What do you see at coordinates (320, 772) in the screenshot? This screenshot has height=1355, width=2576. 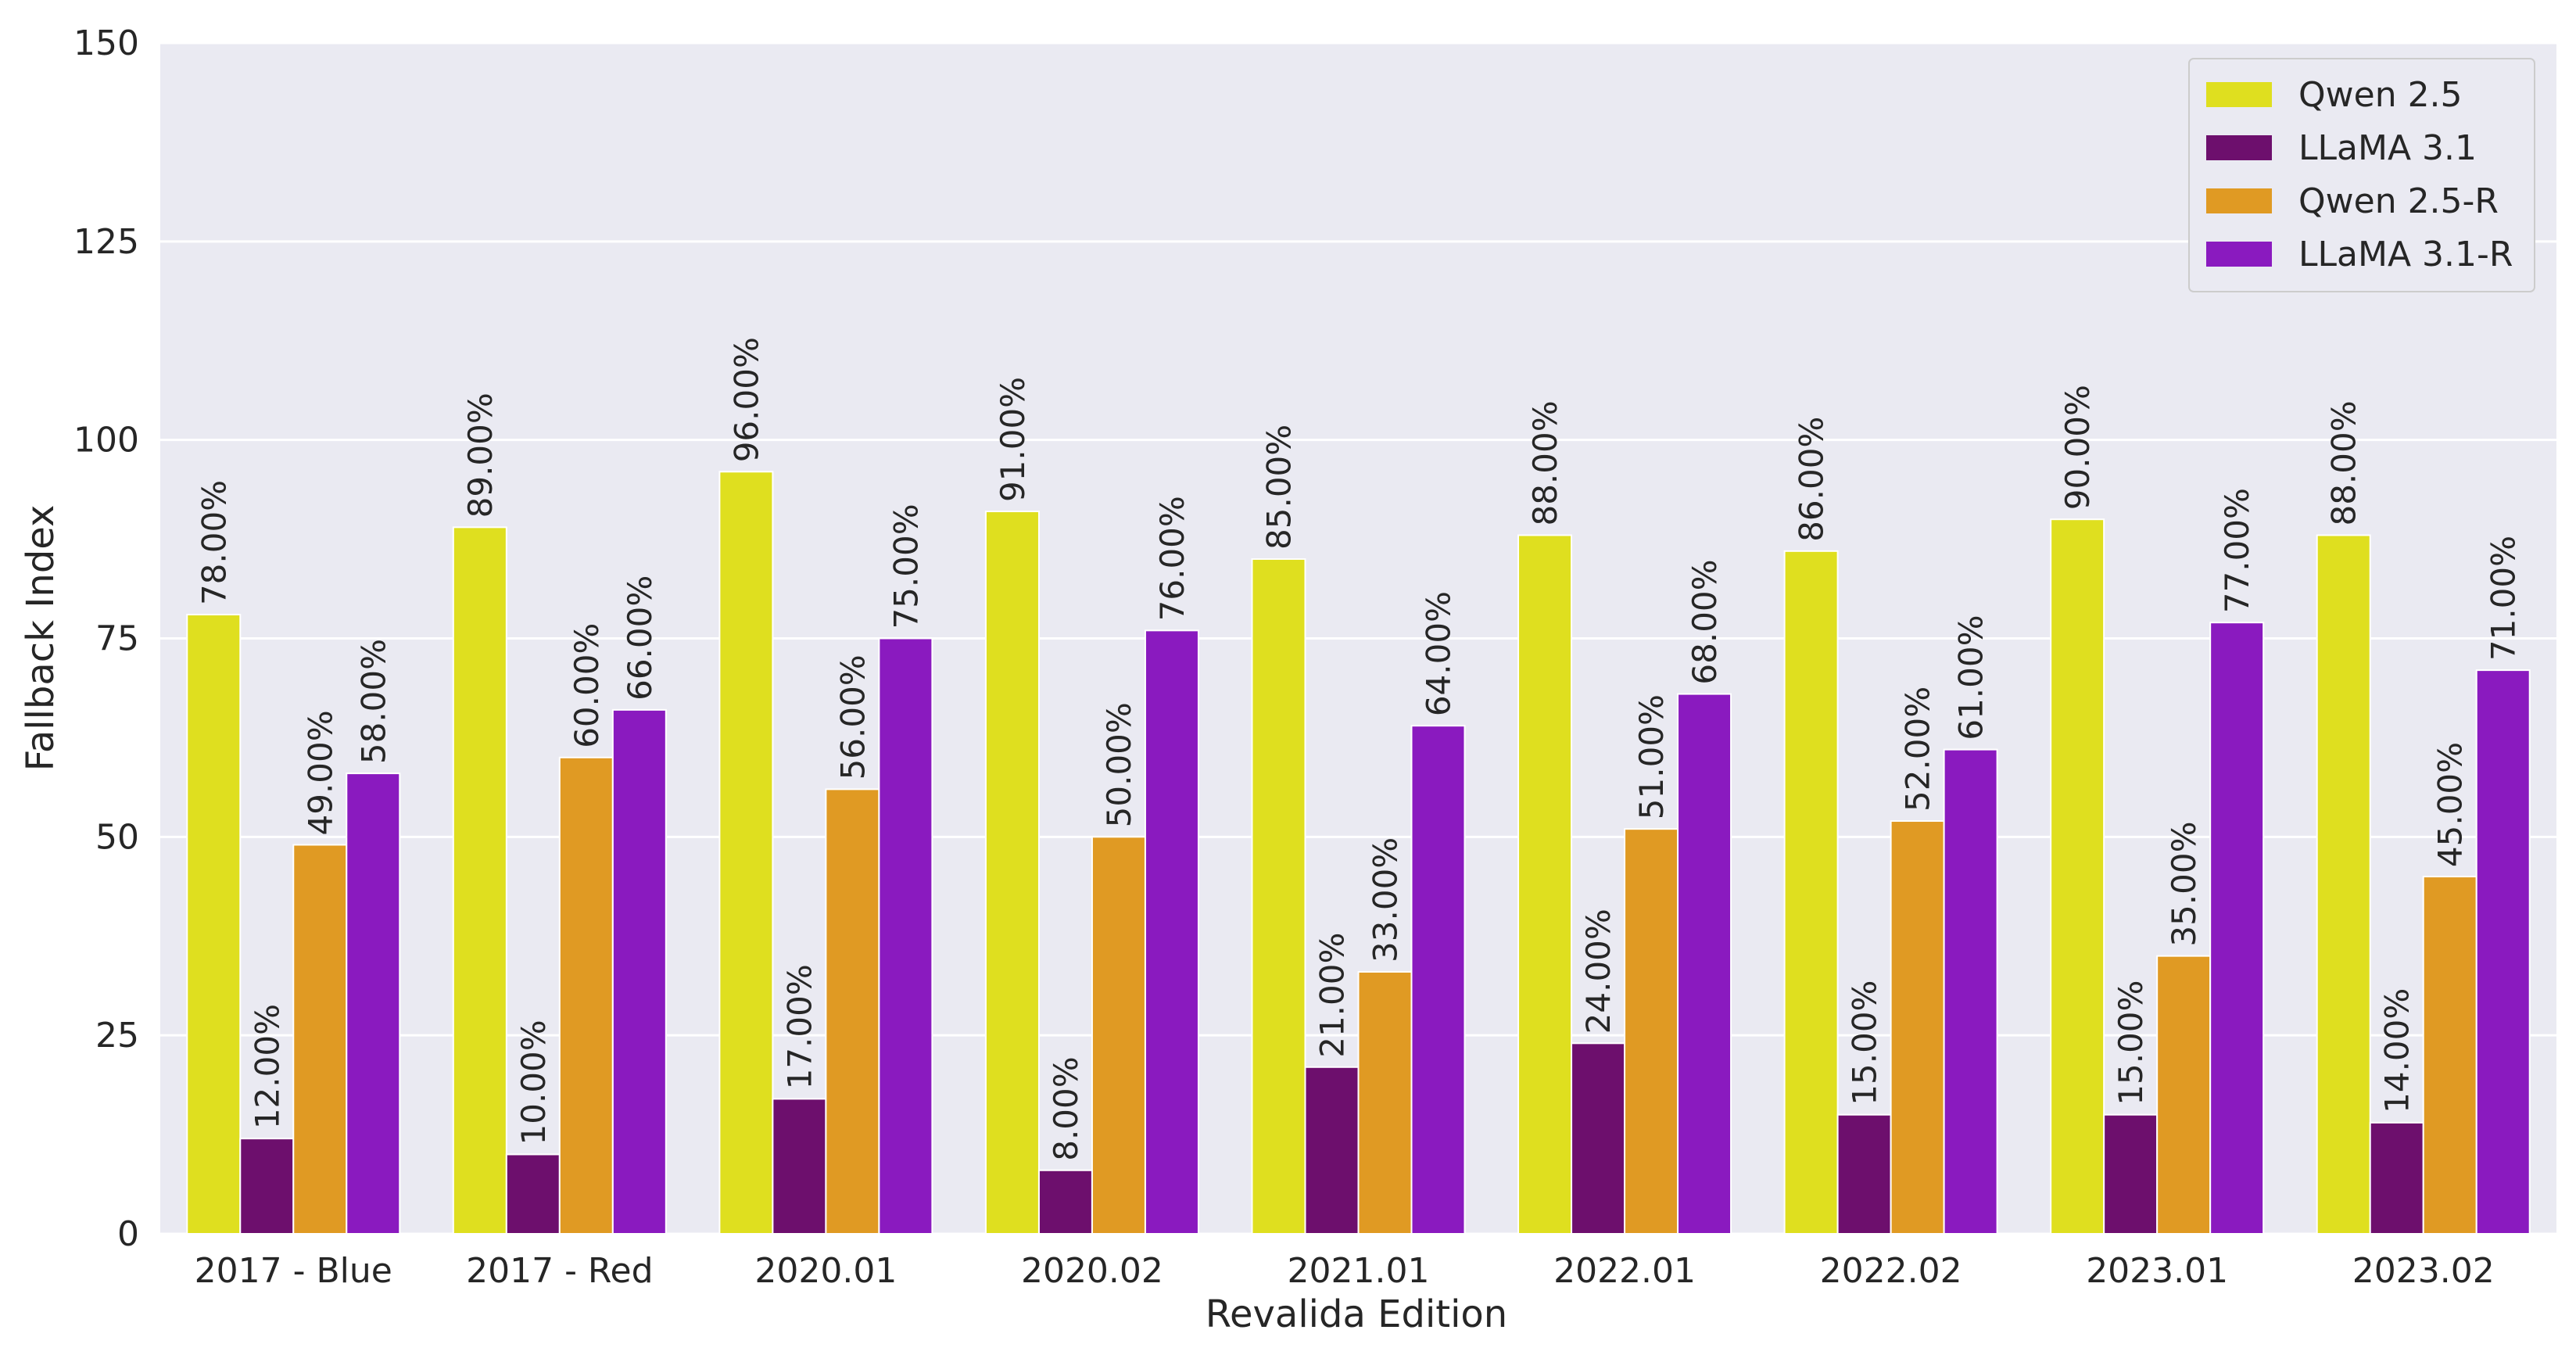 I see `data-label: 49.00%` at bounding box center [320, 772].